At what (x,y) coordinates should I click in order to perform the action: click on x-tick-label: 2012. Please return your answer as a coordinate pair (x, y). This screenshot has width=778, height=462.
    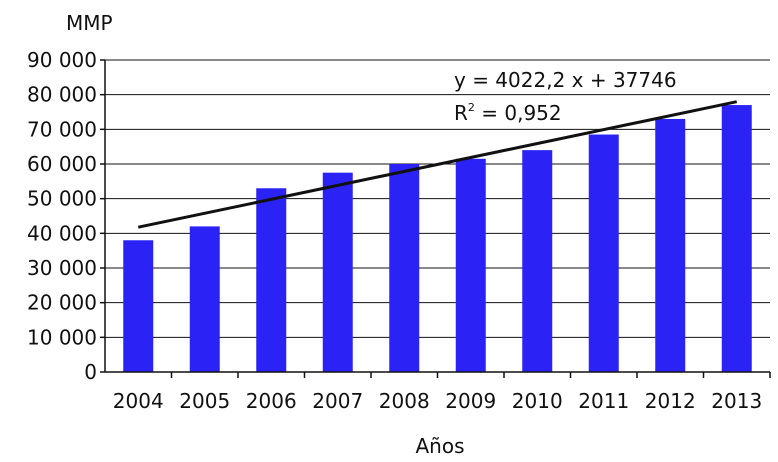
    Looking at the image, I should click on (670, 401).